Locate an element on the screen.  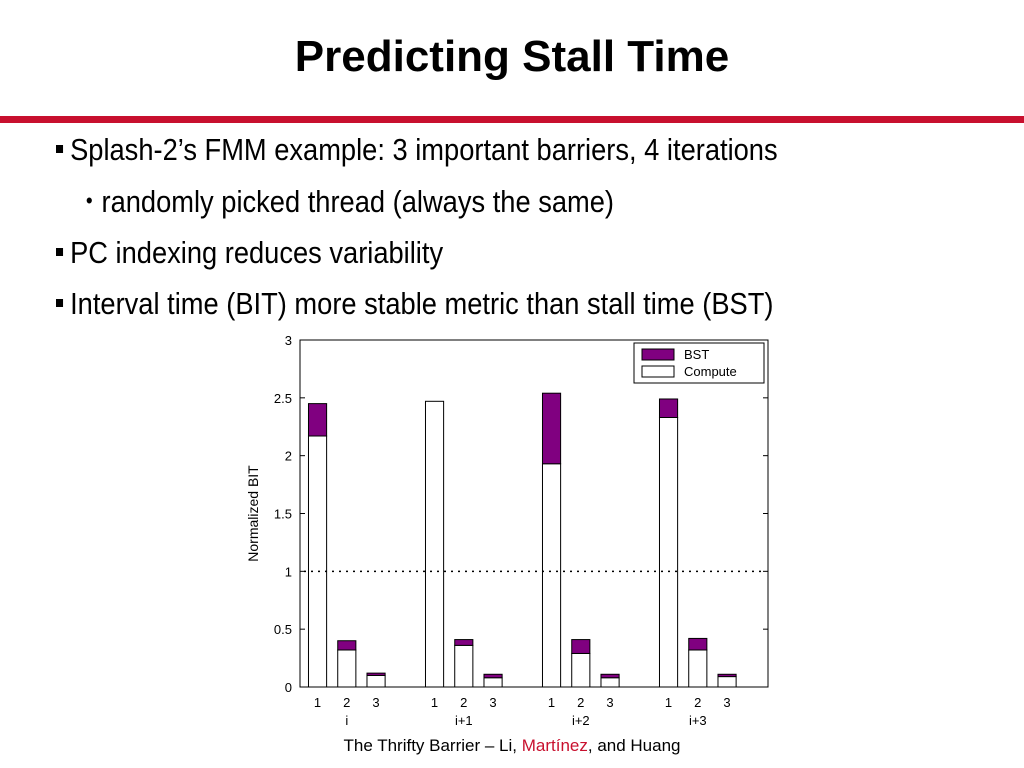
y-axis-label: Normalized BIT is located at coordinates (253, 513).